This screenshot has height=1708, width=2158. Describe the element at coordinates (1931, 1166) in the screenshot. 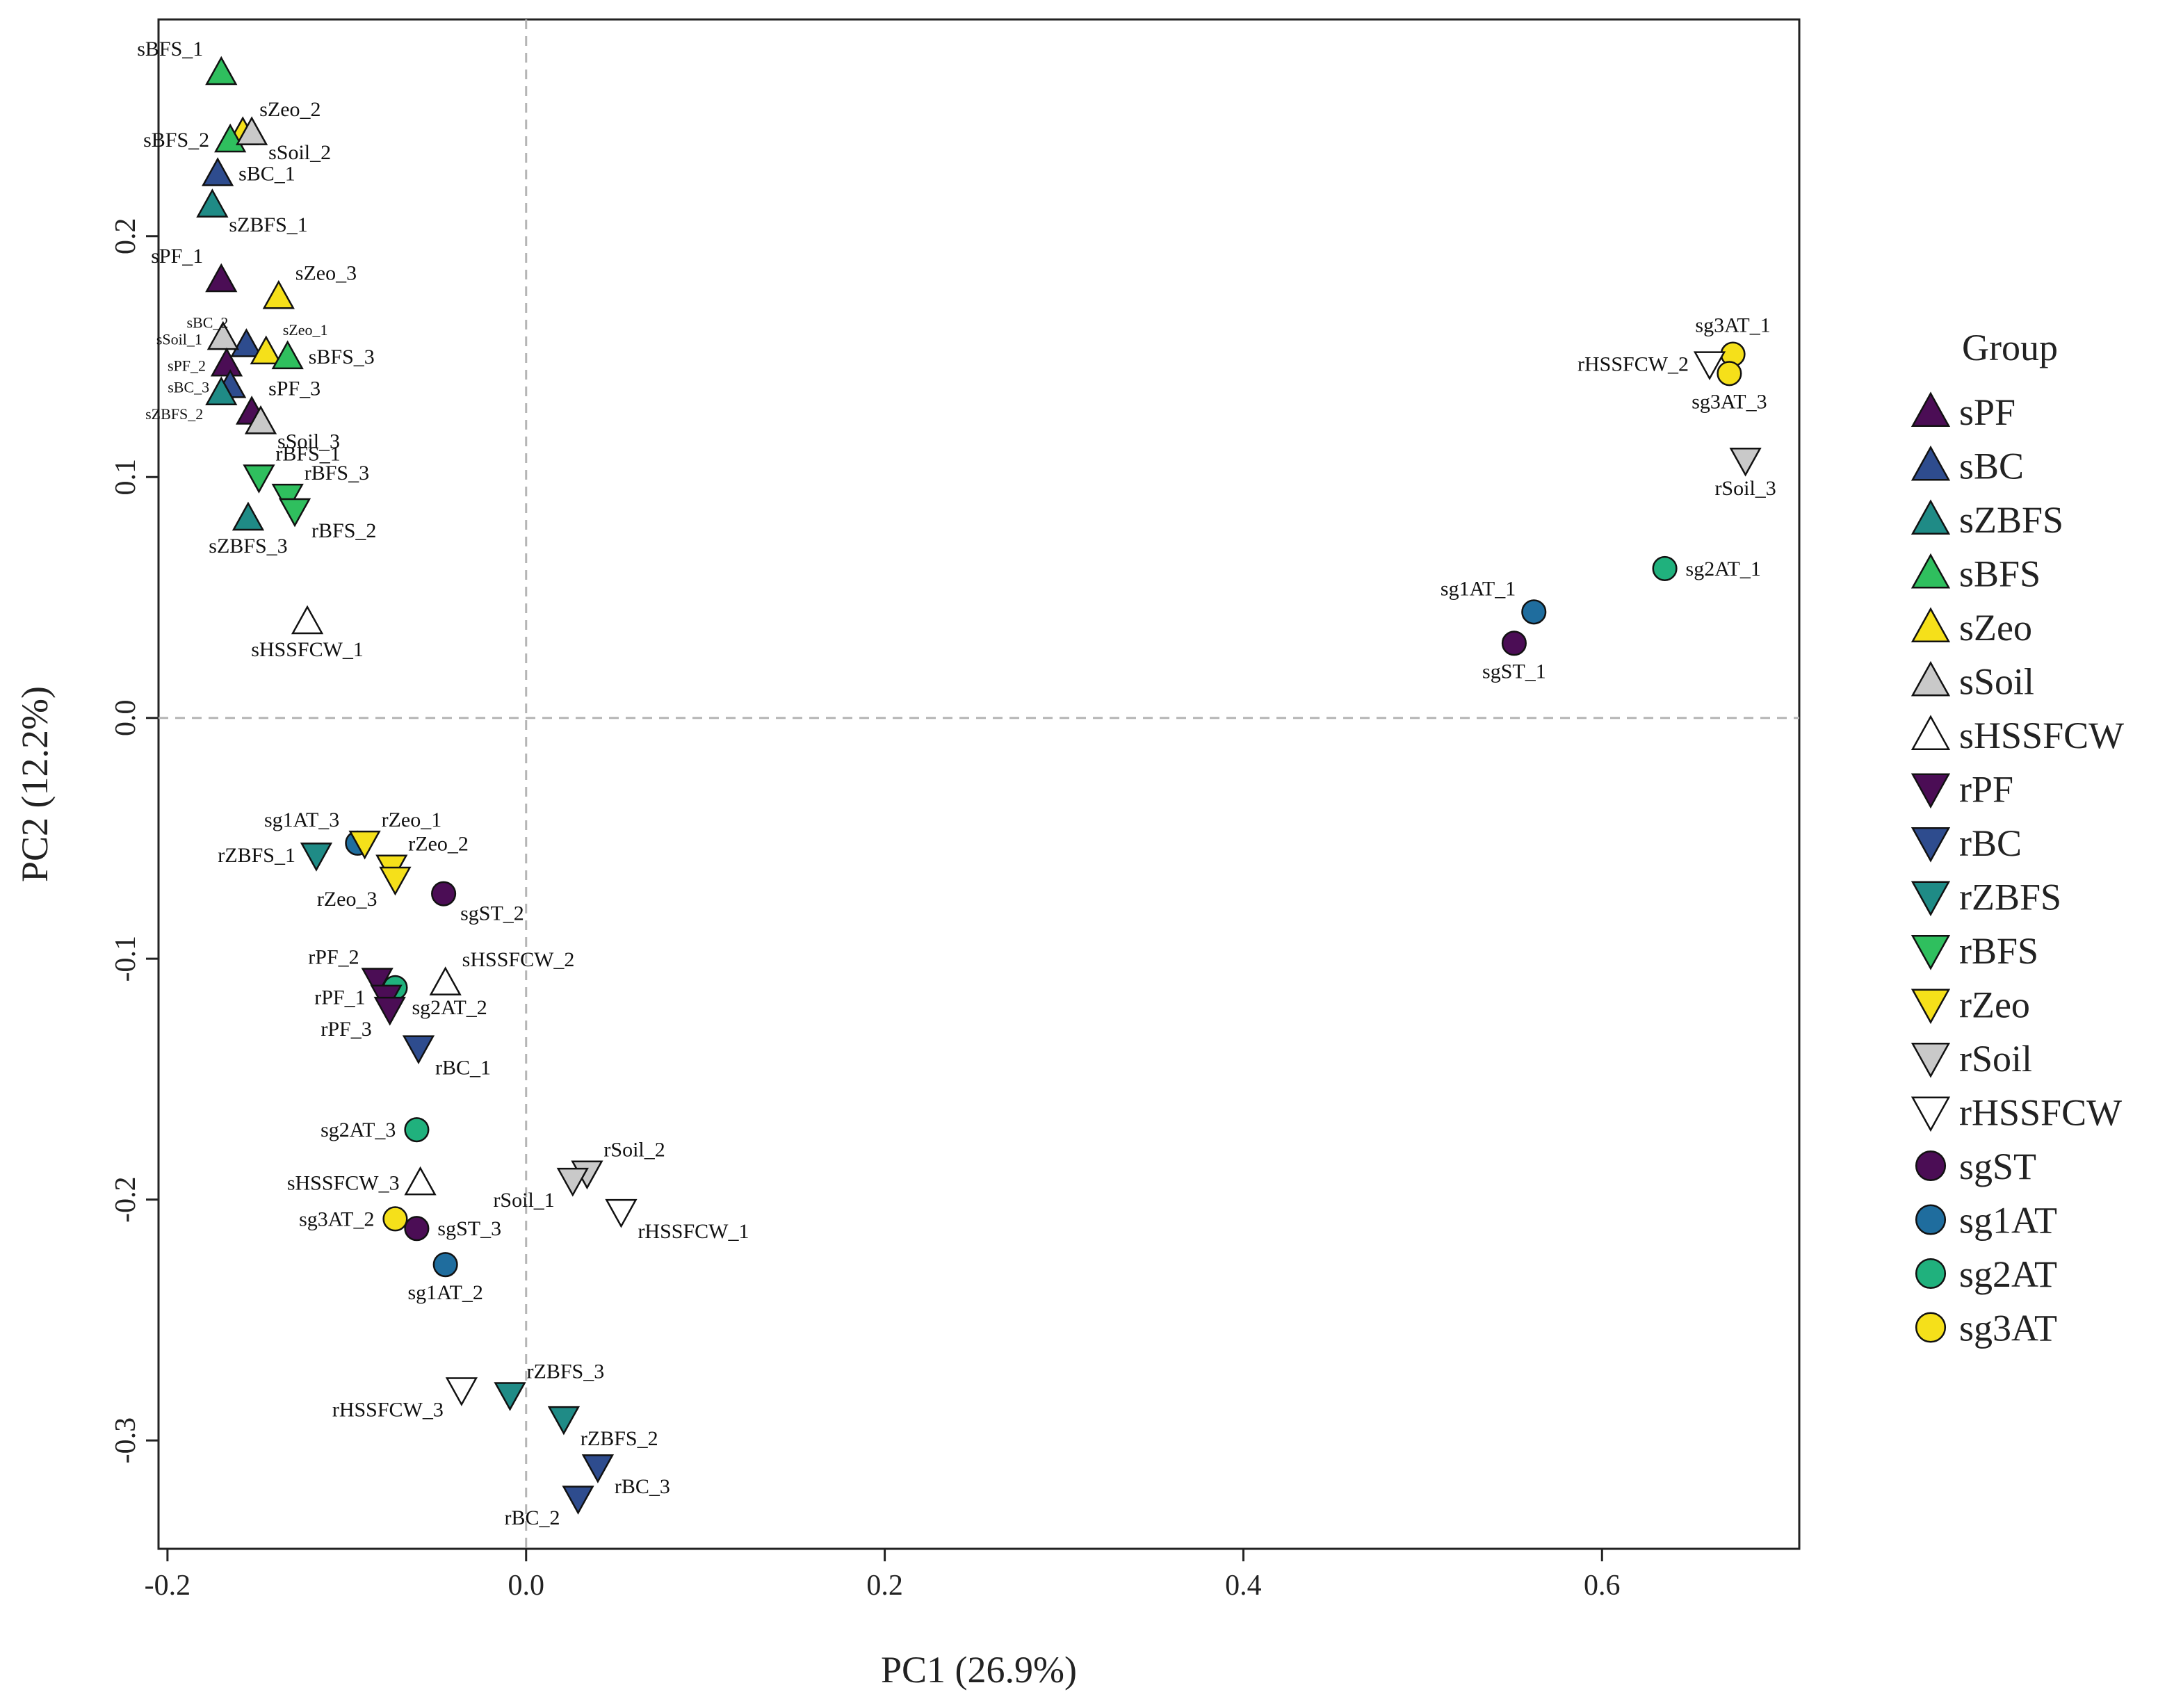

I see `legend-marker-sgst` at that location.